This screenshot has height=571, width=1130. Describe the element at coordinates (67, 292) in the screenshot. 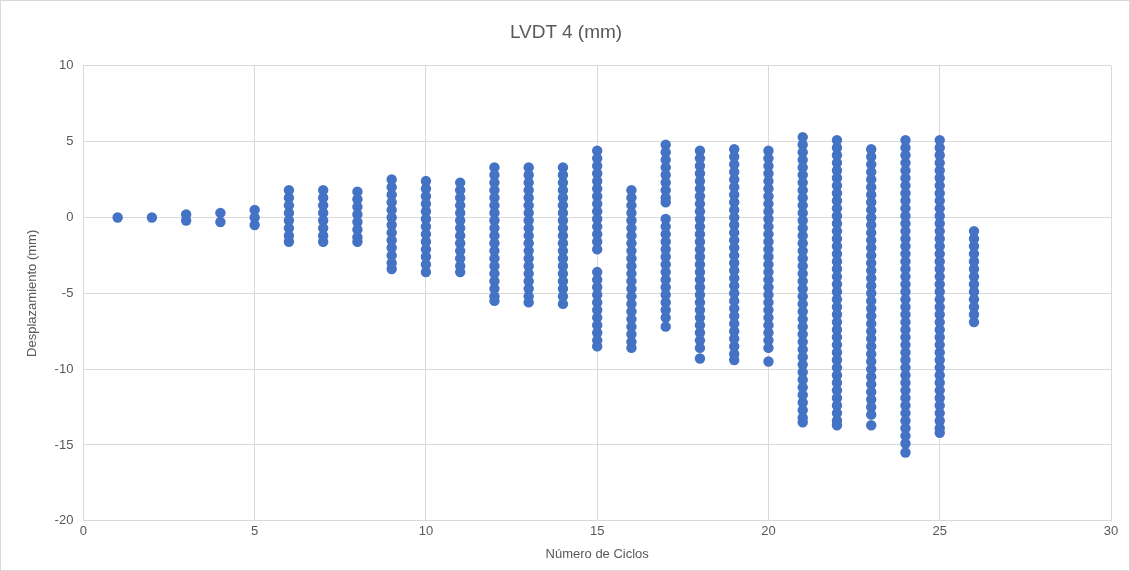

I see `y-tick-label: -5` at that location.